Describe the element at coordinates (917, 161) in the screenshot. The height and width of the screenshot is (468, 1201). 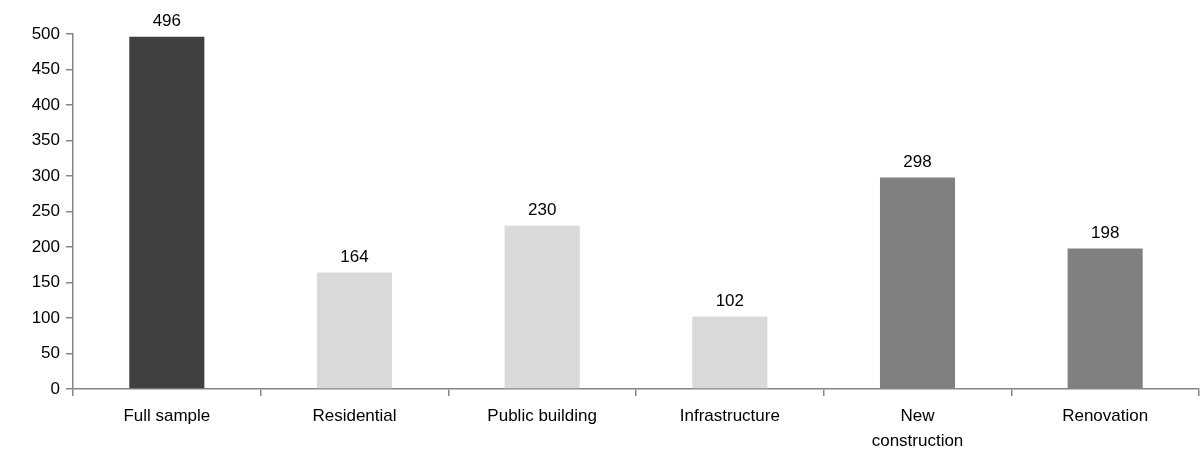
I see `data-label: 298` at that location.